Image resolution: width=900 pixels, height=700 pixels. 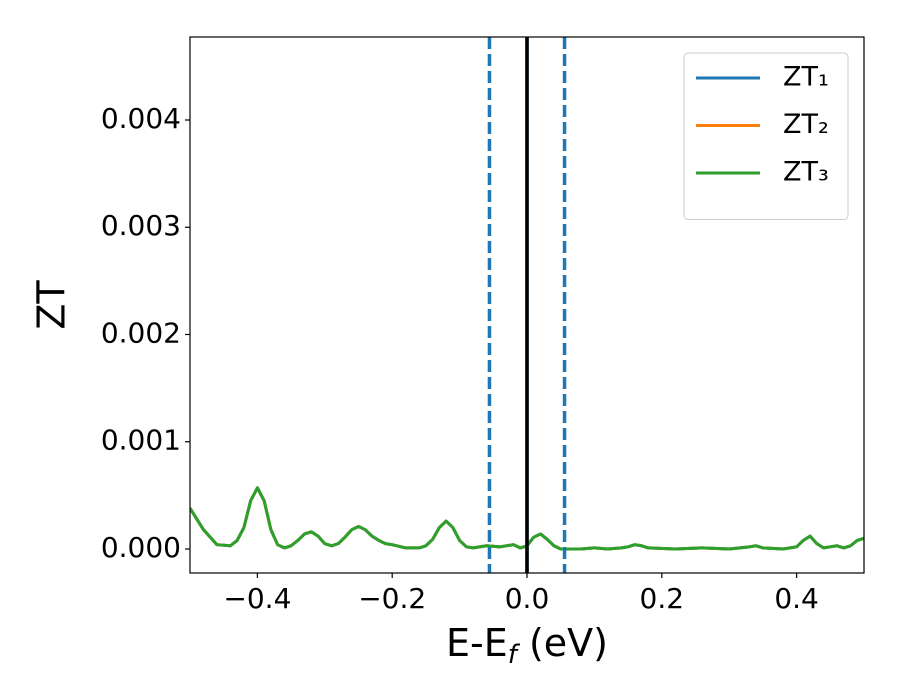 What do you see at coordinates (806, 124) in the screenshot?
I see `legend-label: ZT₂` at bounding box center [806, 124].